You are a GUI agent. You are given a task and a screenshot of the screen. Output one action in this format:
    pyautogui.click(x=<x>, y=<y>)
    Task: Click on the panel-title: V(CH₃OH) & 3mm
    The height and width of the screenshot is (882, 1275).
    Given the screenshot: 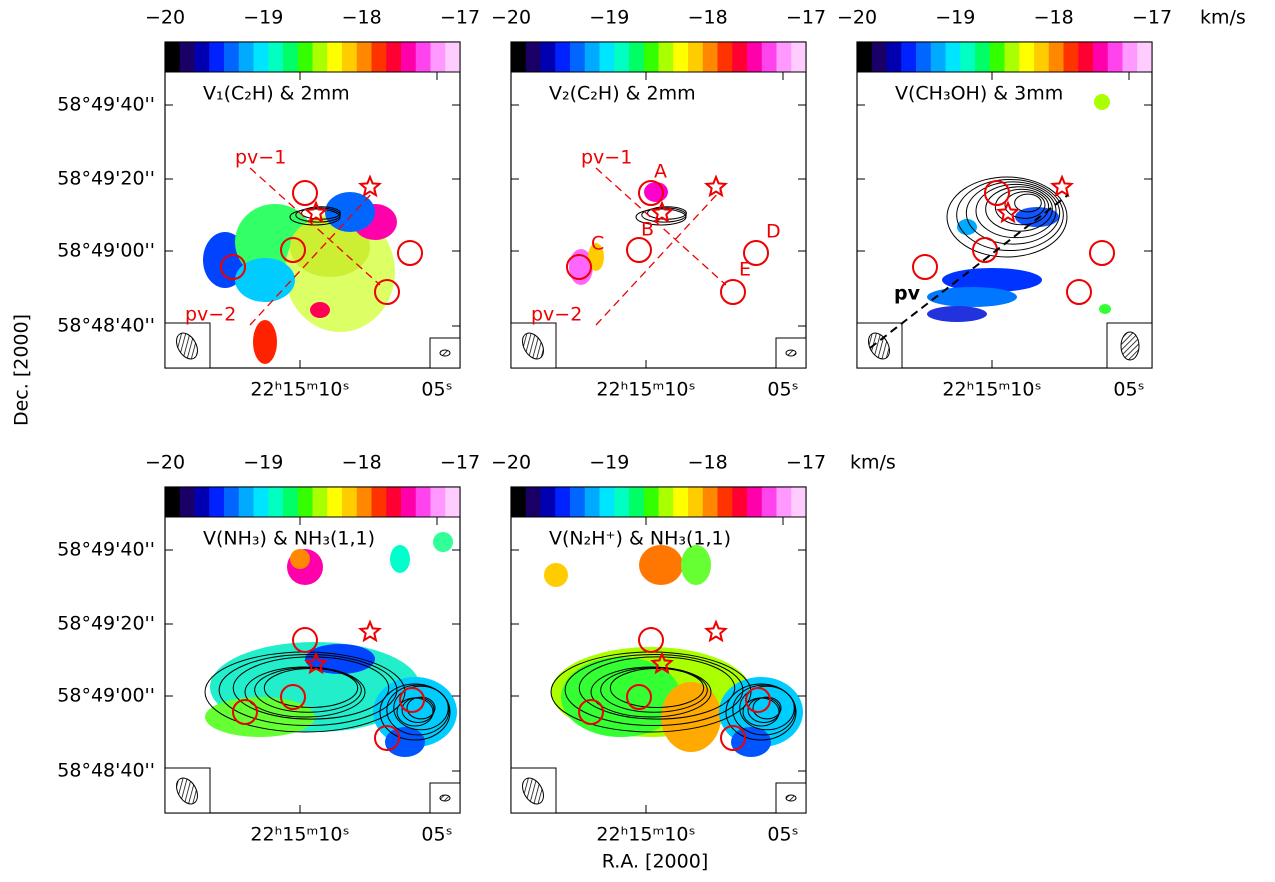 What is the action you would take?
    pyautogui.click(x=979, y=94)
    